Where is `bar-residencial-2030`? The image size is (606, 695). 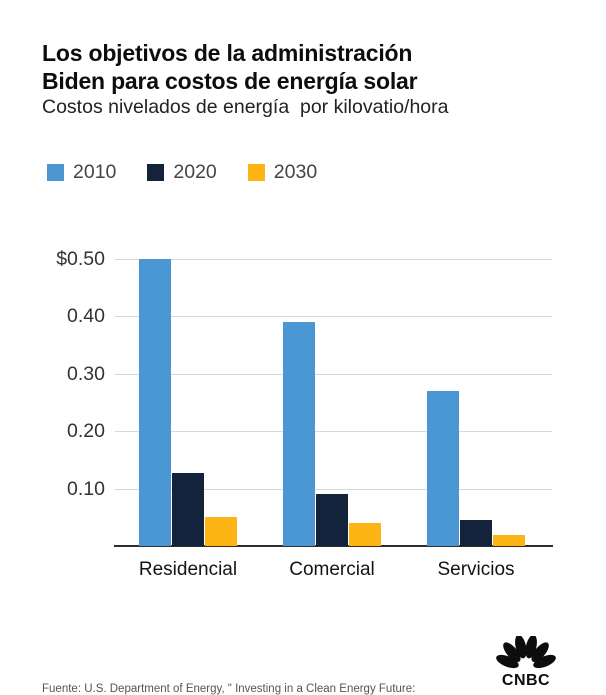 bar-residencial-2030 is located at coordinates (221, 531).